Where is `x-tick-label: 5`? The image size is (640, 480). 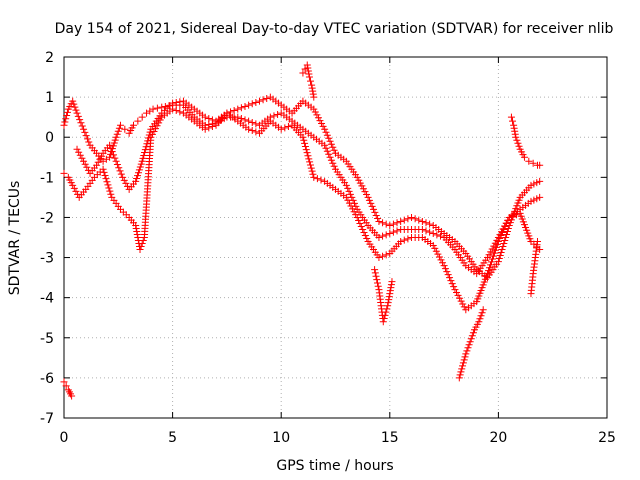 x-tick-label: 5 is located at coordinates (172, 438).